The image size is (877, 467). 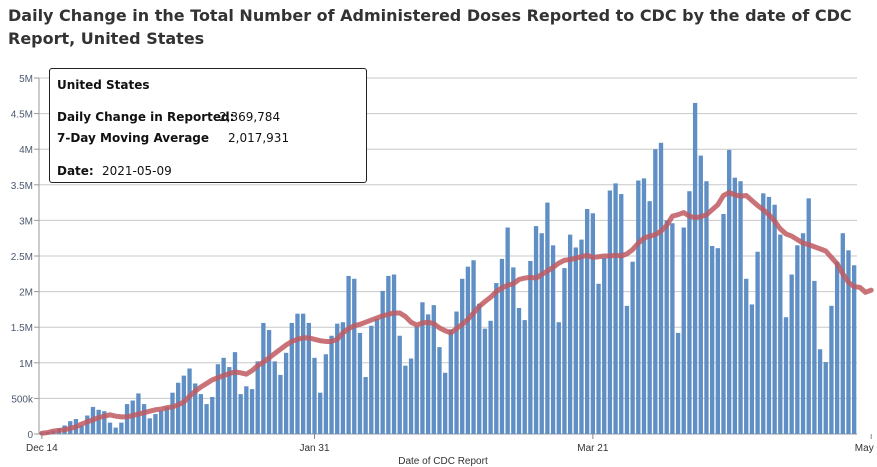 What do you see at coordinates (133, 138) in the screenshot?
I see `tooltip-avg-label: 7-Day Moving Average` at bounding box center [133, 138].